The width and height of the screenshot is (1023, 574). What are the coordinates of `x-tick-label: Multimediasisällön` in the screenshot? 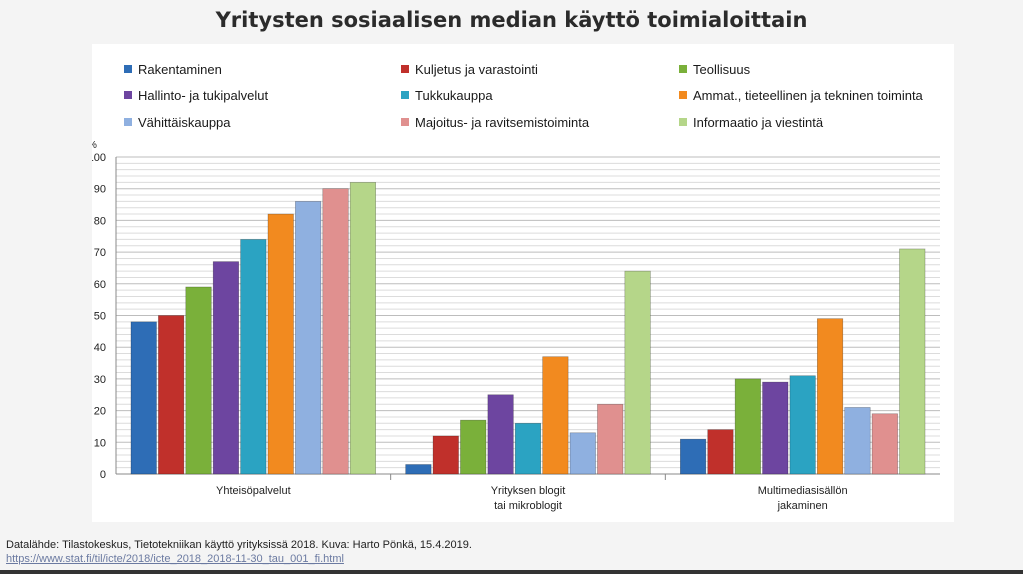 It's located at (803, 491).